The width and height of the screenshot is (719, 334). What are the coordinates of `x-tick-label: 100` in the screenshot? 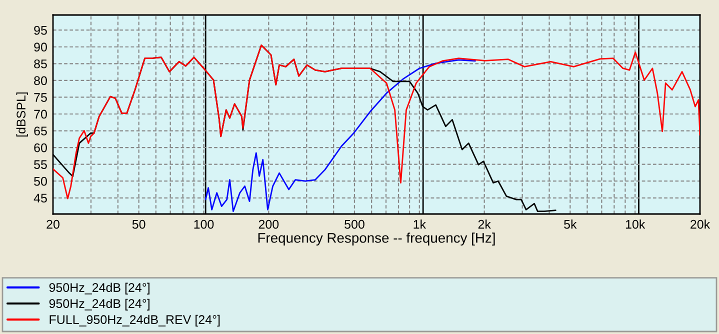 It's located at (204, 224).